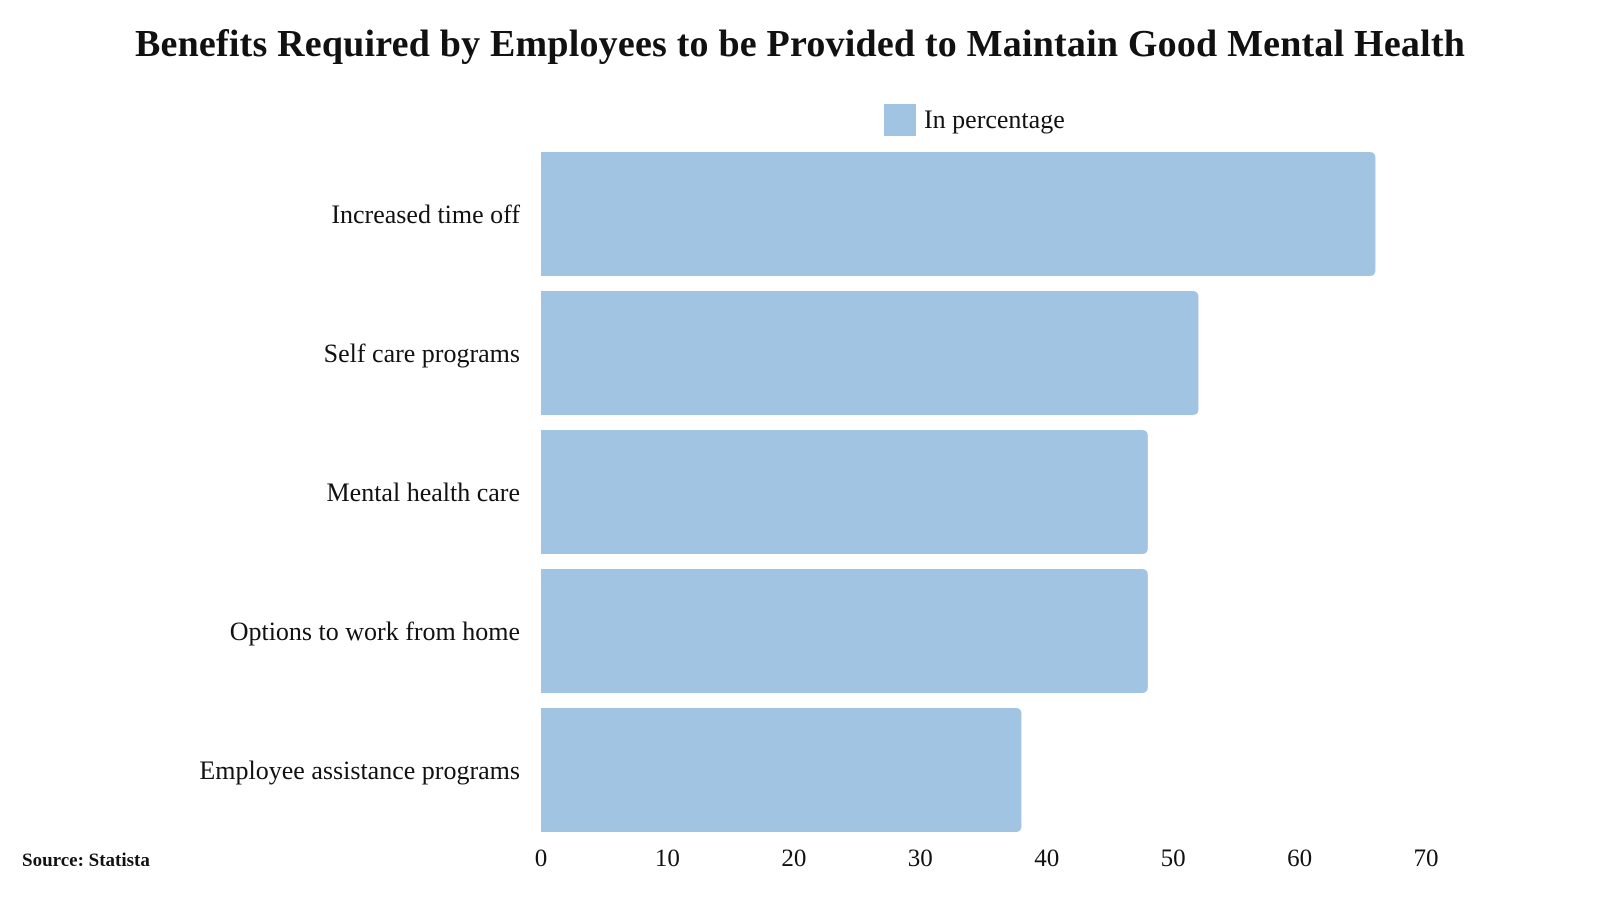 The height and width of the screenshot is (900, 1600). I want to click on legend-swatch, so click(900, 120).